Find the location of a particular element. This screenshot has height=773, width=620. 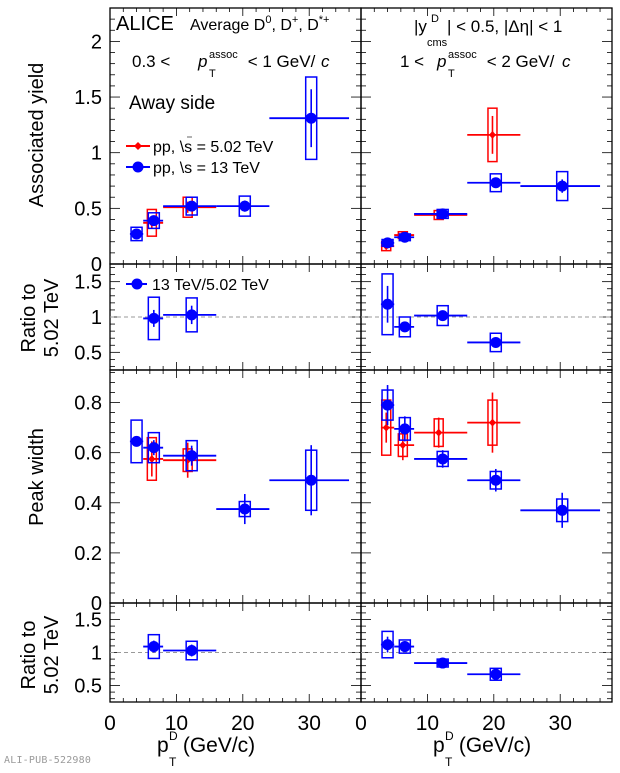

left-pt-assoc-range: 0.3 < p assoc T < 1 GeV/ c is located at coordinates (231, 64).